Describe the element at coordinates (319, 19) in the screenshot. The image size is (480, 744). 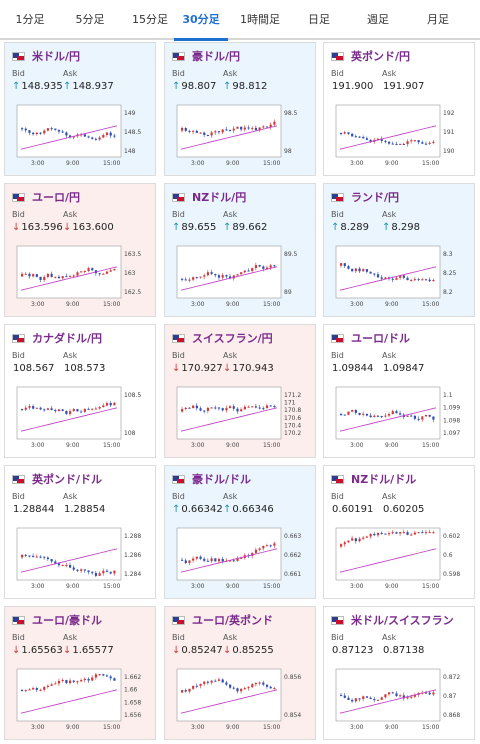
I see `tab-daily: 日足` at that location.